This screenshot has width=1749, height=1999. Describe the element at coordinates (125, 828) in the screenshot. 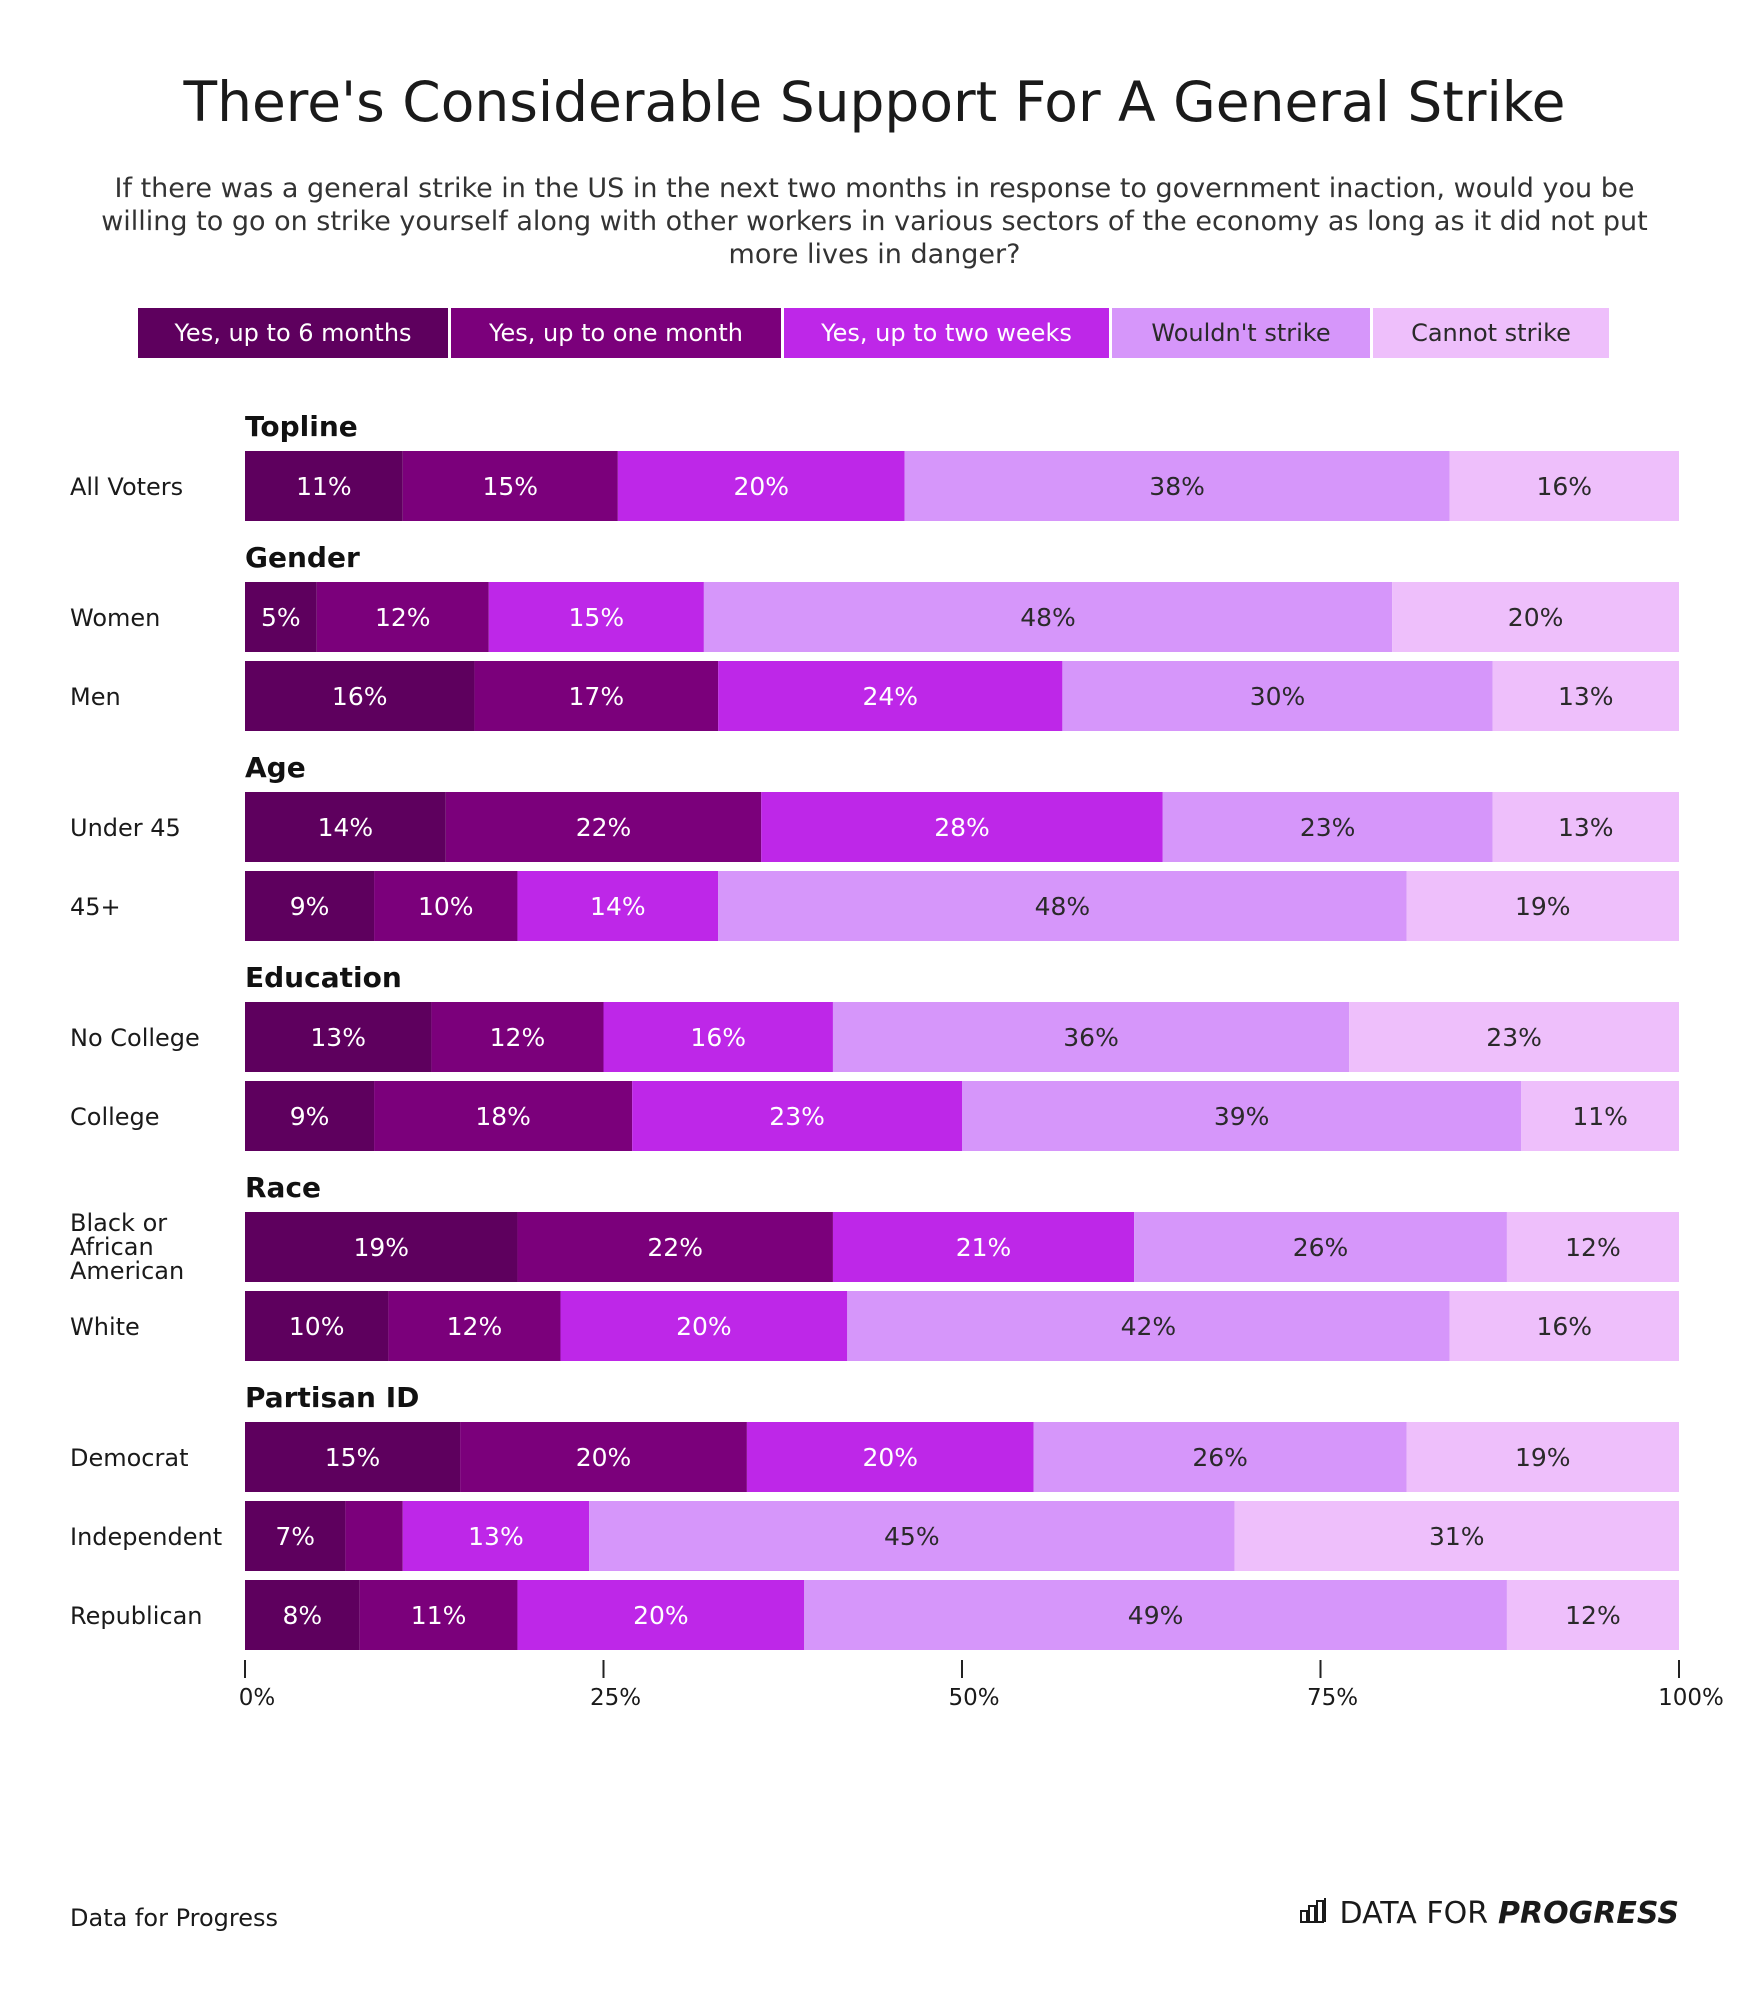

I see `row-label: Under 45` at that location.